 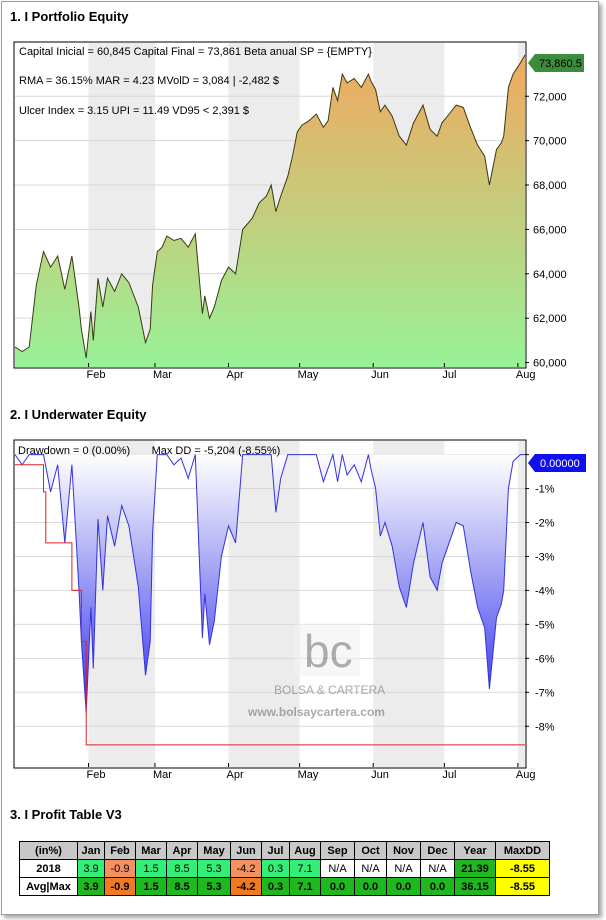 What do you see at coordinates (545, 591) in the screenshot?
I see `y-tick-label: -4%` at bounding box center [545, 591].